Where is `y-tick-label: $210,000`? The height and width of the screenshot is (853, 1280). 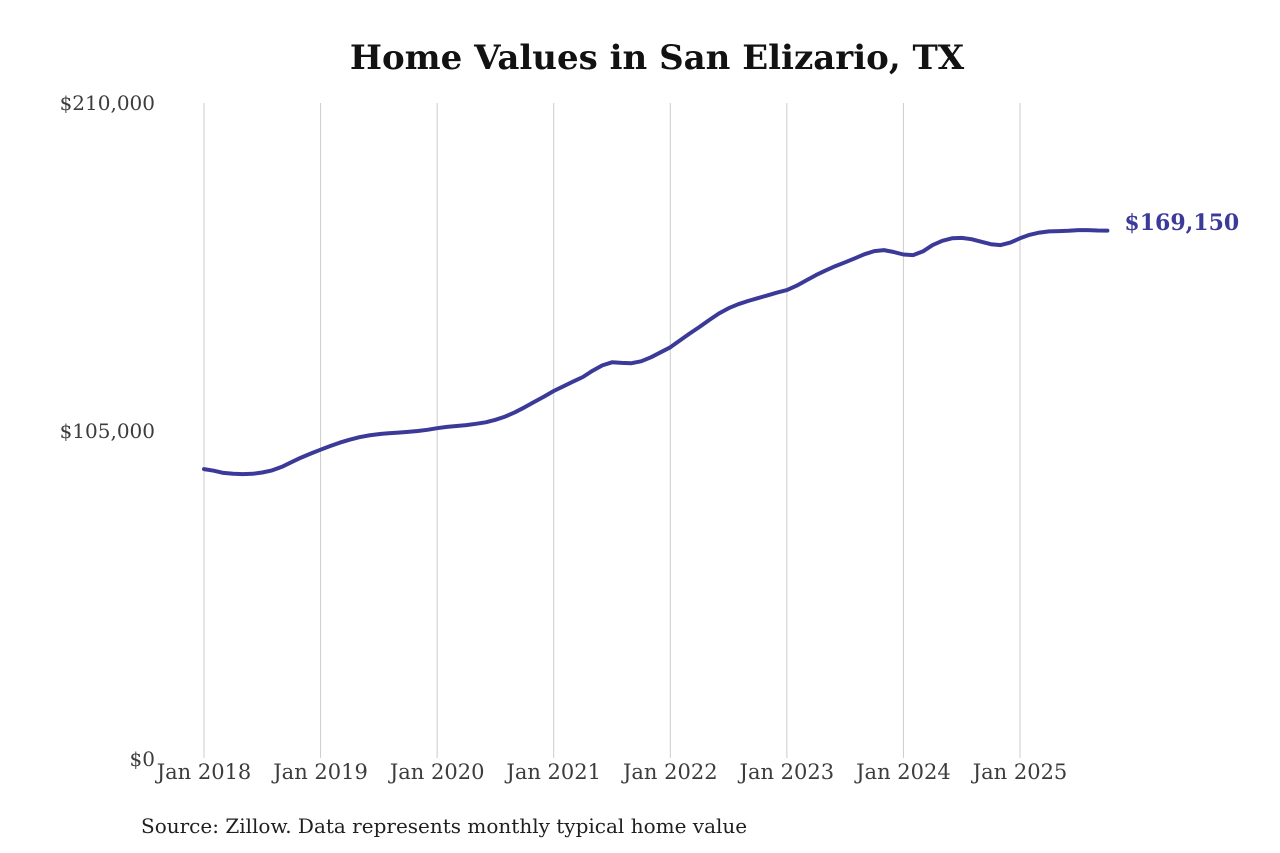 y-tick-label: $210,000 is located at coordinates (107, 103).